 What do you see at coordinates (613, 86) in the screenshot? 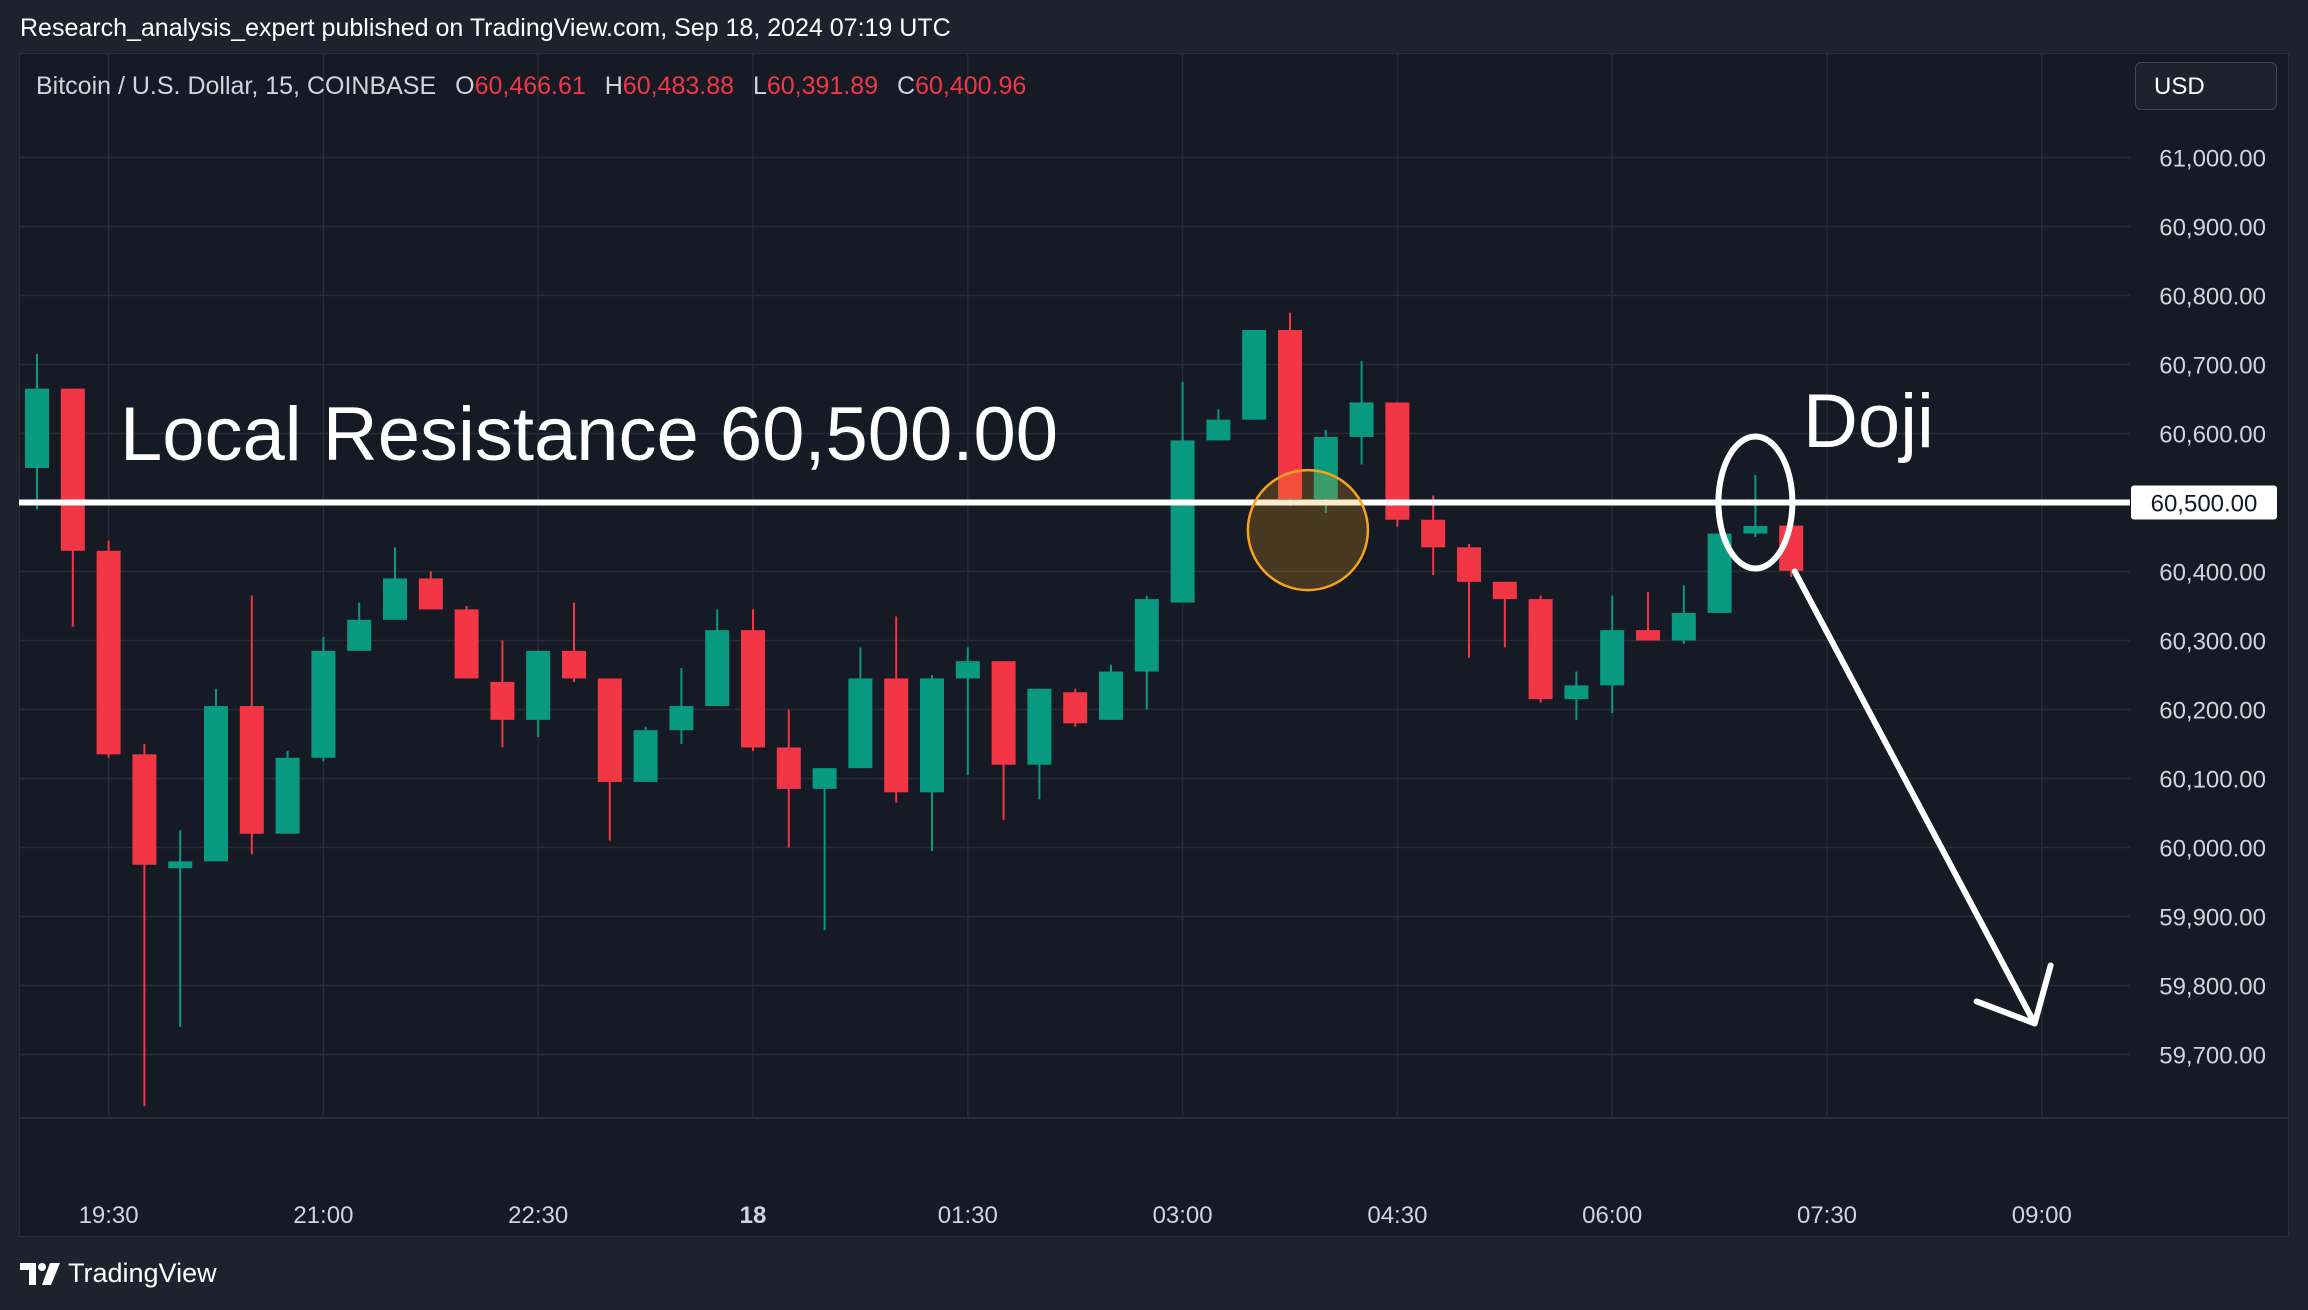
I see `high-label: H` at bounding box center [613, 86].